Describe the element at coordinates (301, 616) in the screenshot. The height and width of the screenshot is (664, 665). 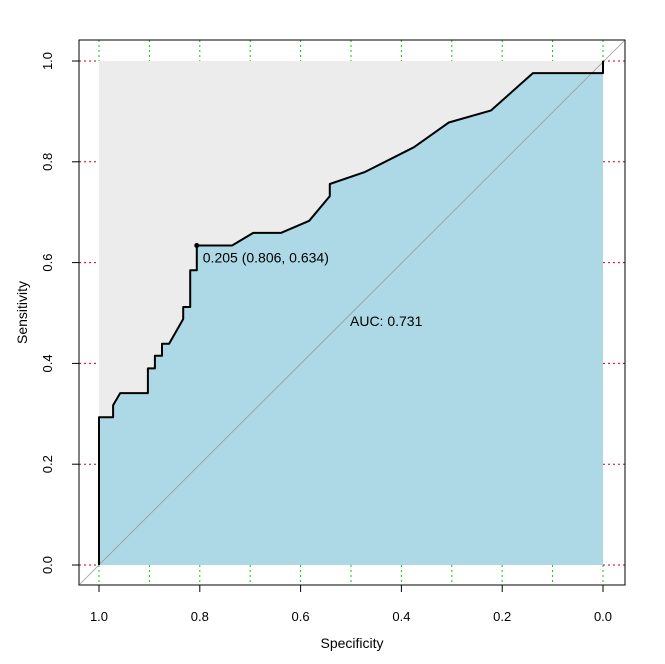
I see `x-tick-label: 0.6` at that location.